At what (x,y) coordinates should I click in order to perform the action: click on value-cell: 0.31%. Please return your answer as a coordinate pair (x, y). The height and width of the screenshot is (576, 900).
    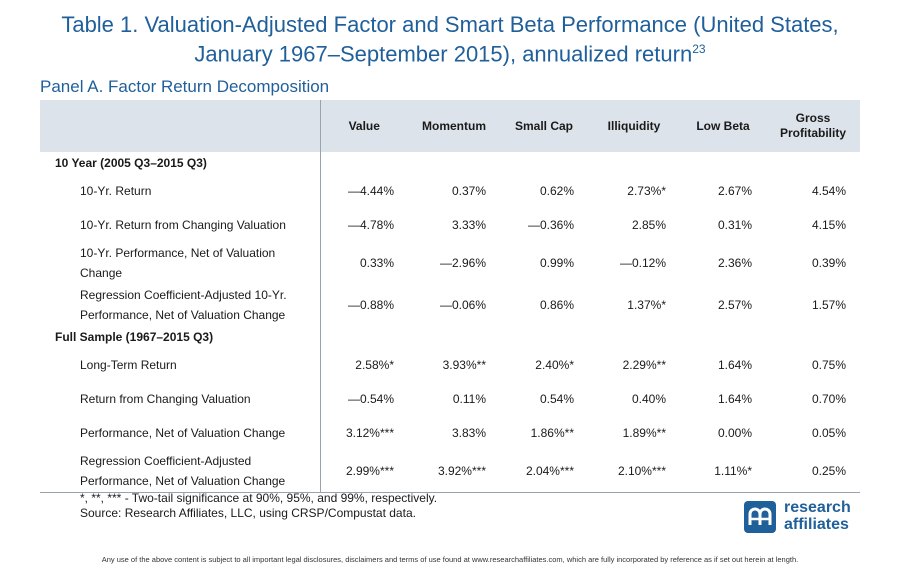
    Looking at the image, I should click on (734, 225).